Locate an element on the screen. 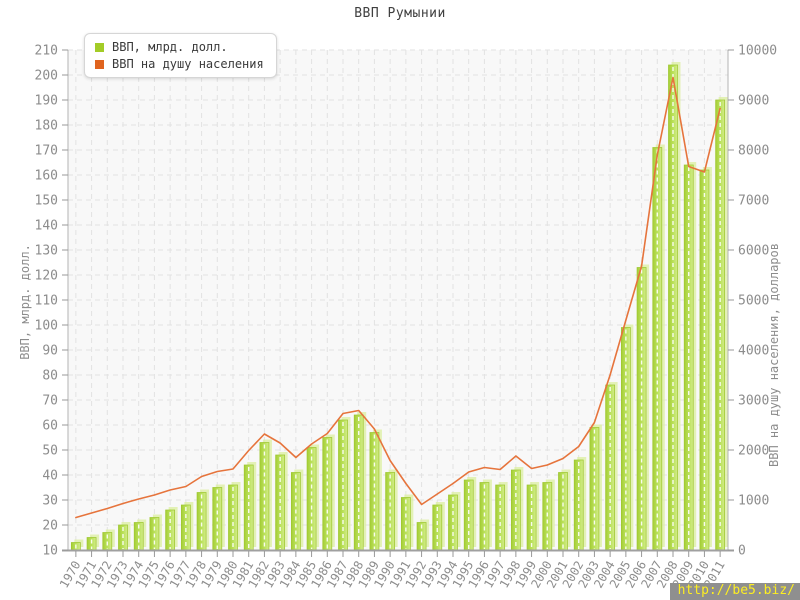 This screenshot has height=600, width=800. legend-item-gdp: ВВП, млрд. долл. is located at coordinates (179, 47).